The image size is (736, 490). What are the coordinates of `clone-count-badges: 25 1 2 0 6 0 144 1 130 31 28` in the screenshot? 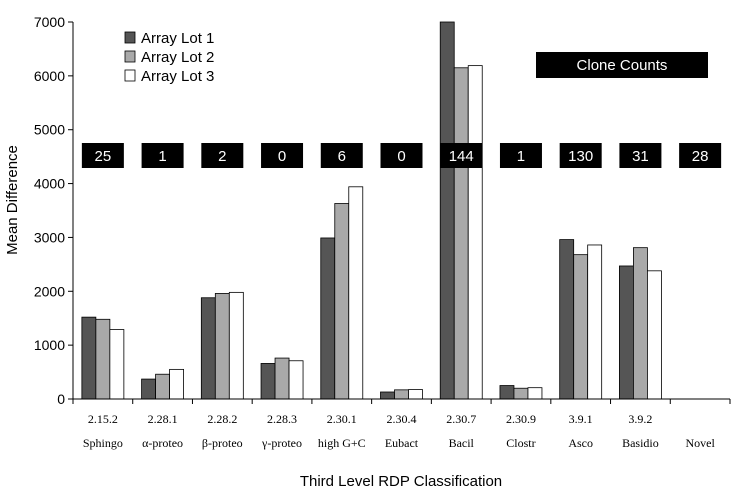 It's located at (401, 155).